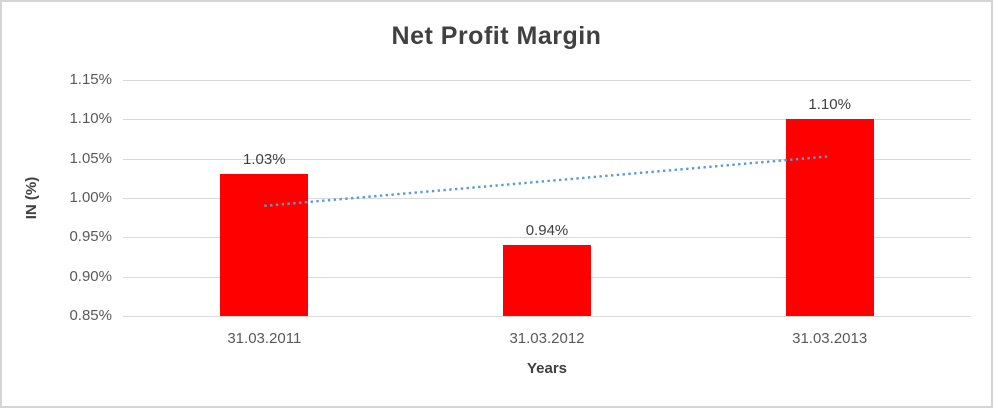 This screenshot has height=408, width=993. What do you see at coordinates (496, 36) in the screenshot?
I see `chart-title: Net Profit Margin` at bounding box center [496, 36].